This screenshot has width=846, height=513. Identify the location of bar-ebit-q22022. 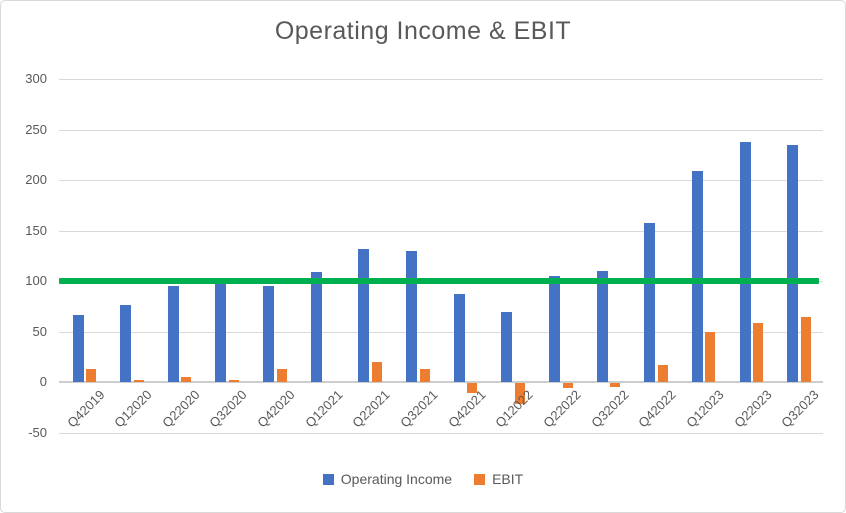
(567, 386).